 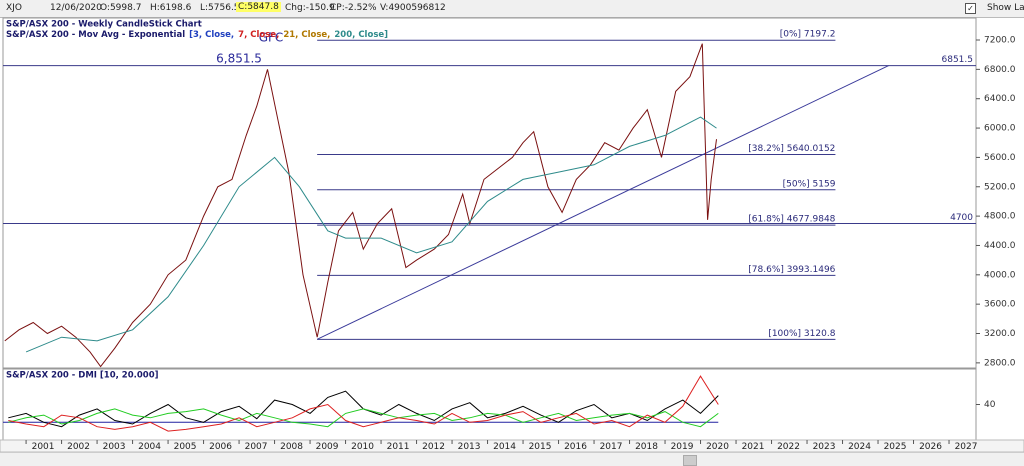 What do you see at coordinates (791, 220) in the screenshot?
I see `fib-label: [61.8%] 4677.9848` at bounding box center [791, 220].